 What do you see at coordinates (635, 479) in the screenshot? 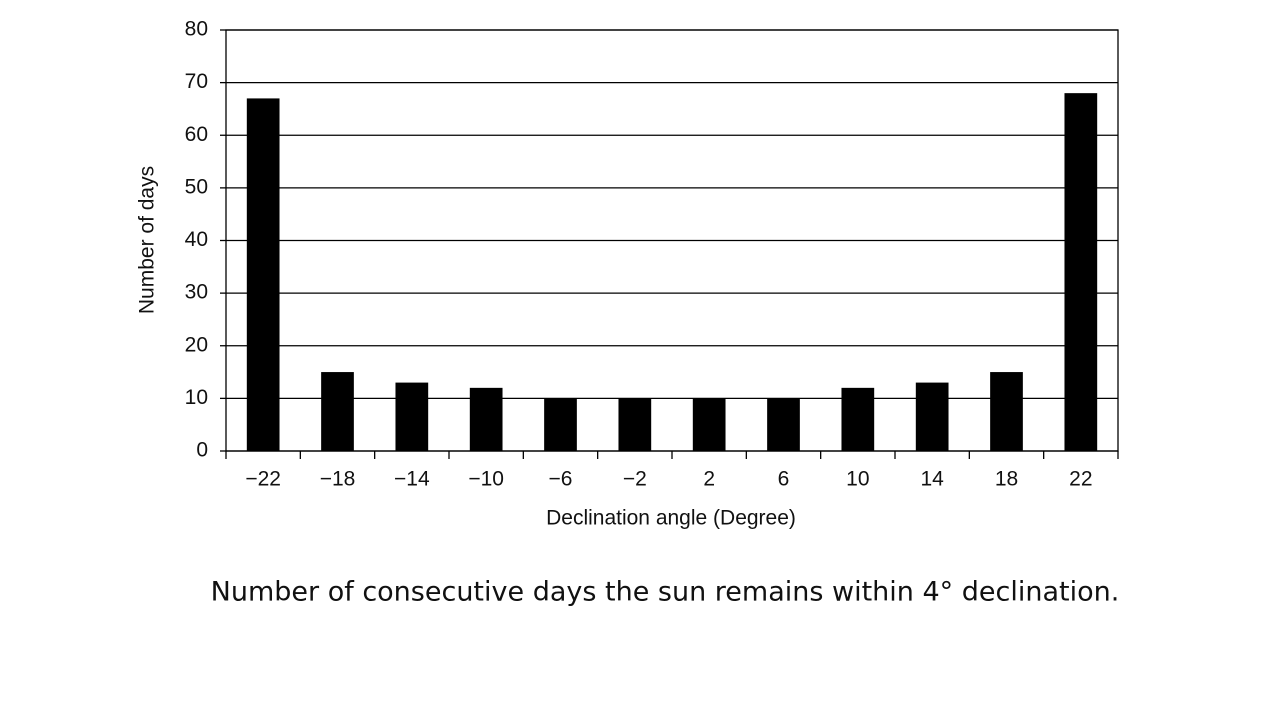
I see `x-tick-label: −2` at bounding box center [635, 479].